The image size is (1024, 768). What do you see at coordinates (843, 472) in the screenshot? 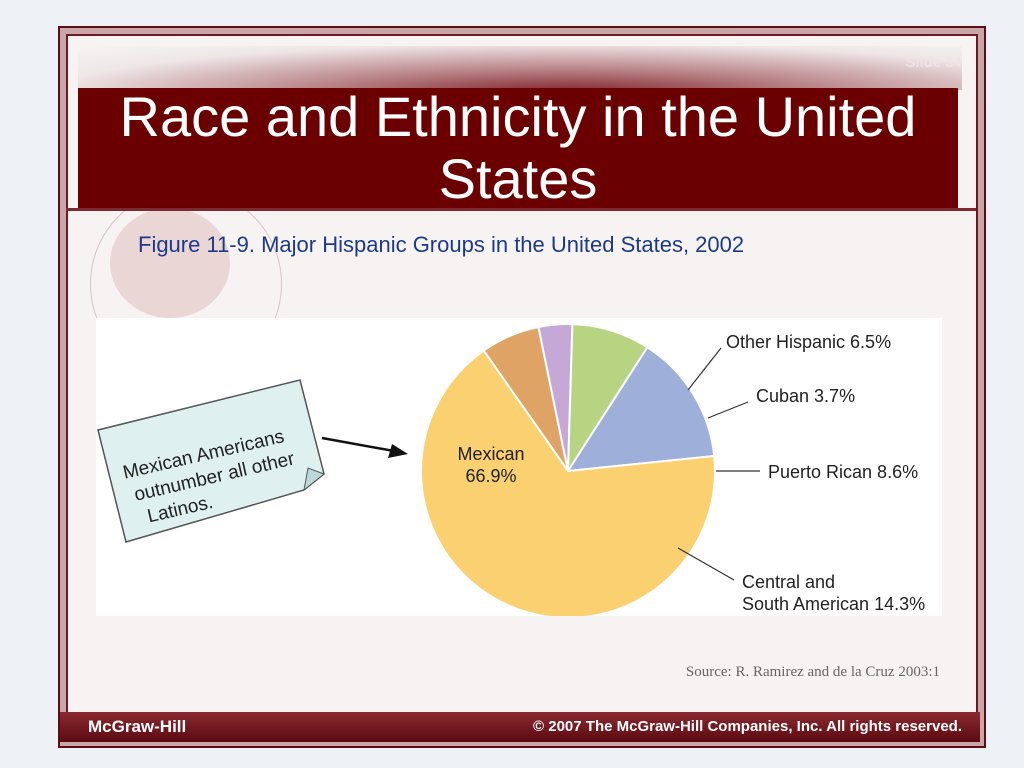
I see `slice-label: Puerto Rican 8.6%` at bounding box center [843, 472].